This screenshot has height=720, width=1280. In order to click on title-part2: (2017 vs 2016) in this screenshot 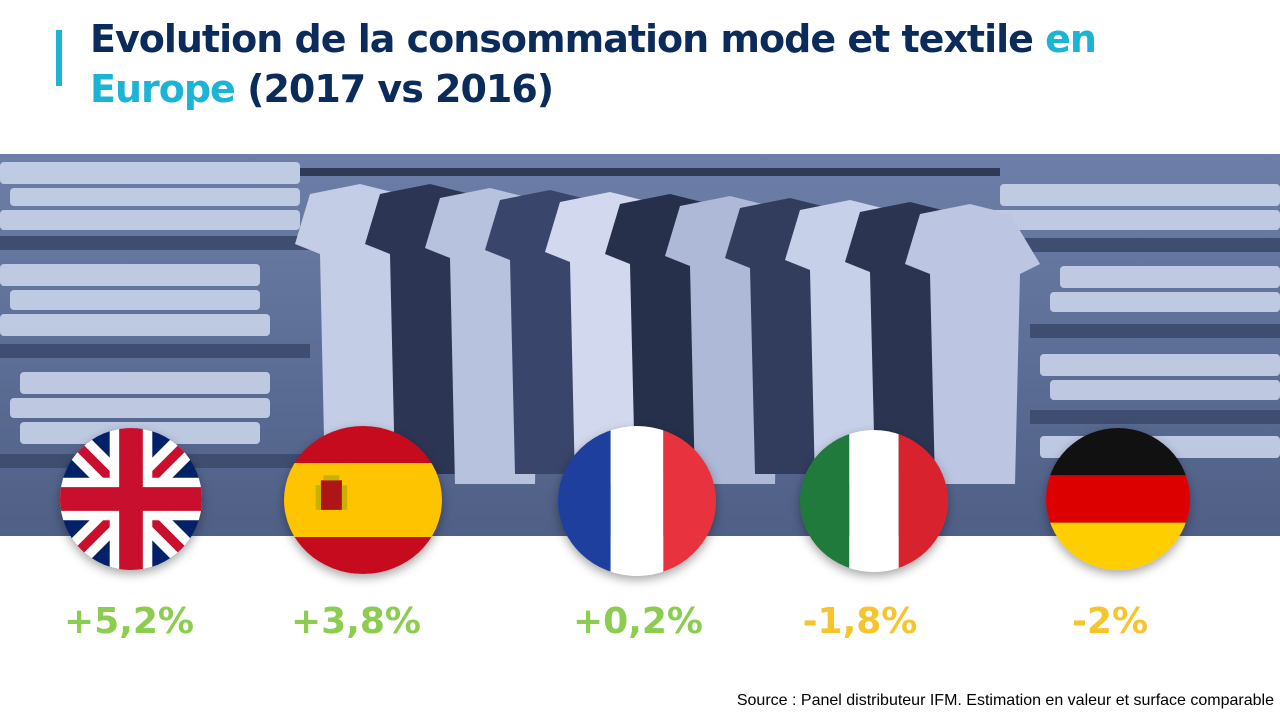, I will do `click(394, 89)`.